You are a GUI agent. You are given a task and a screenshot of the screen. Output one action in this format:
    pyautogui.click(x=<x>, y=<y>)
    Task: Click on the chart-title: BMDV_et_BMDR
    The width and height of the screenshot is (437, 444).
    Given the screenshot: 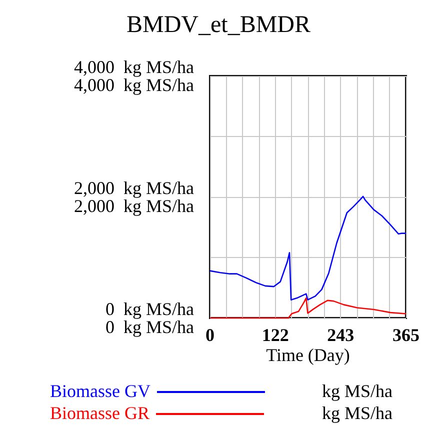 What is the action you would take?
    pyautogui.click(x=218, y=25)
    